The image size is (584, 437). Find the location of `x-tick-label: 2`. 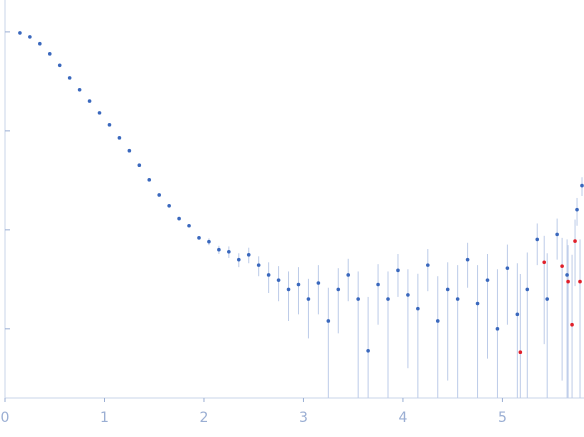

x-tick-label: 2 is located at coordinates (204, 418).